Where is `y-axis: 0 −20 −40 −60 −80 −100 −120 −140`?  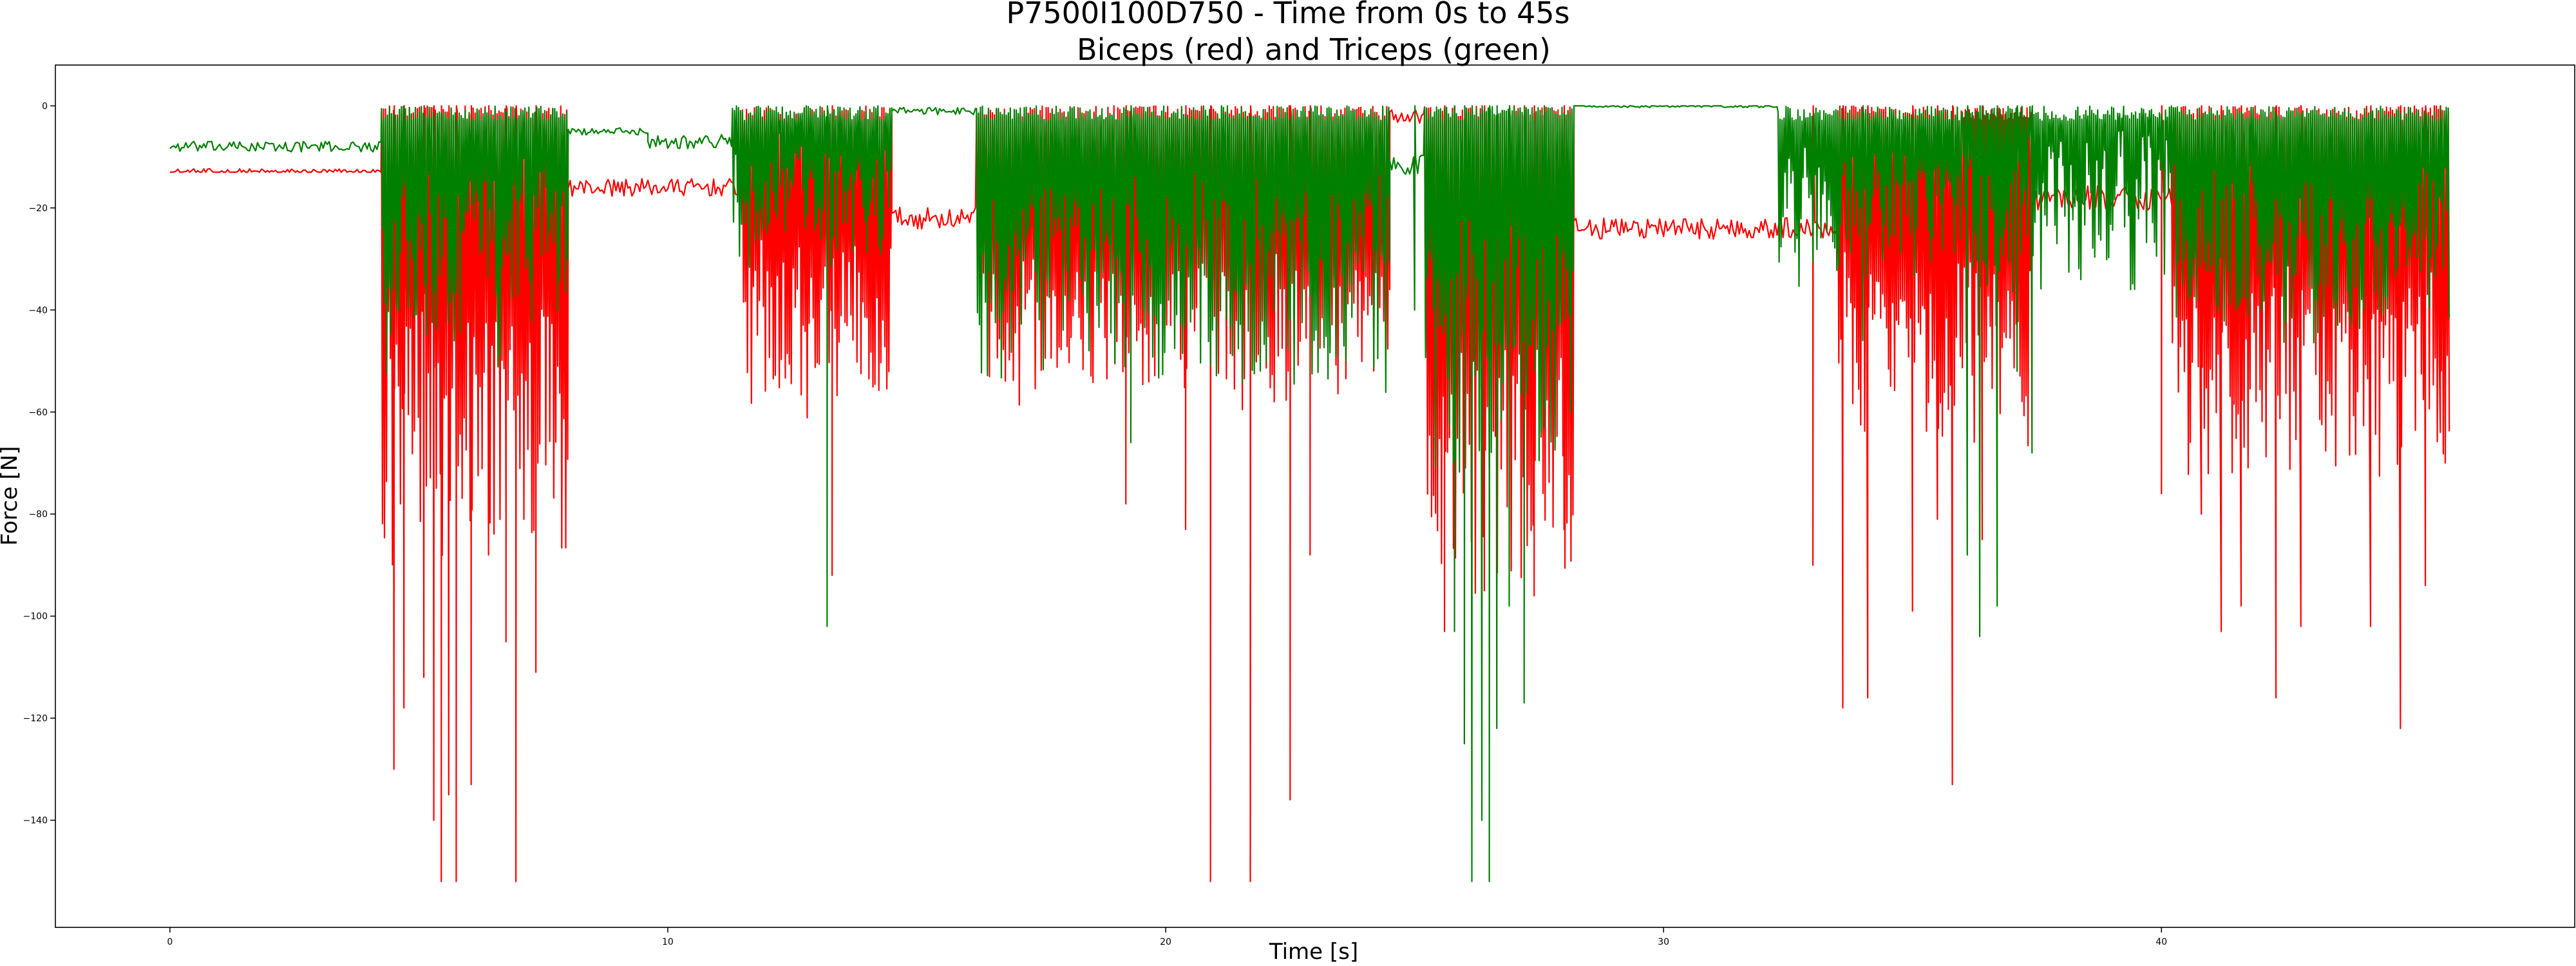
y-axis: 0 −20 −40 −60 −80 −100 −120 −140 is located at coordinates (39, 463).